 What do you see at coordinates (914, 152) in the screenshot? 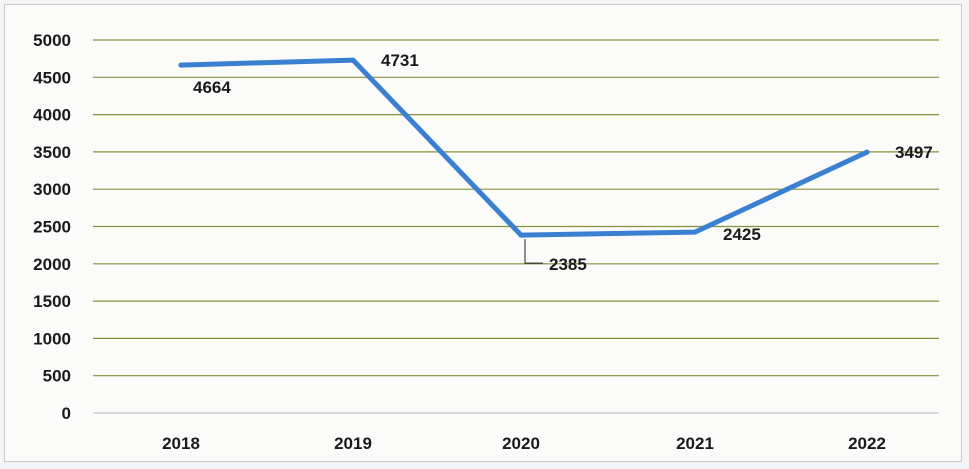
I see `data-label: 3497` at bounding box center [914, 152].